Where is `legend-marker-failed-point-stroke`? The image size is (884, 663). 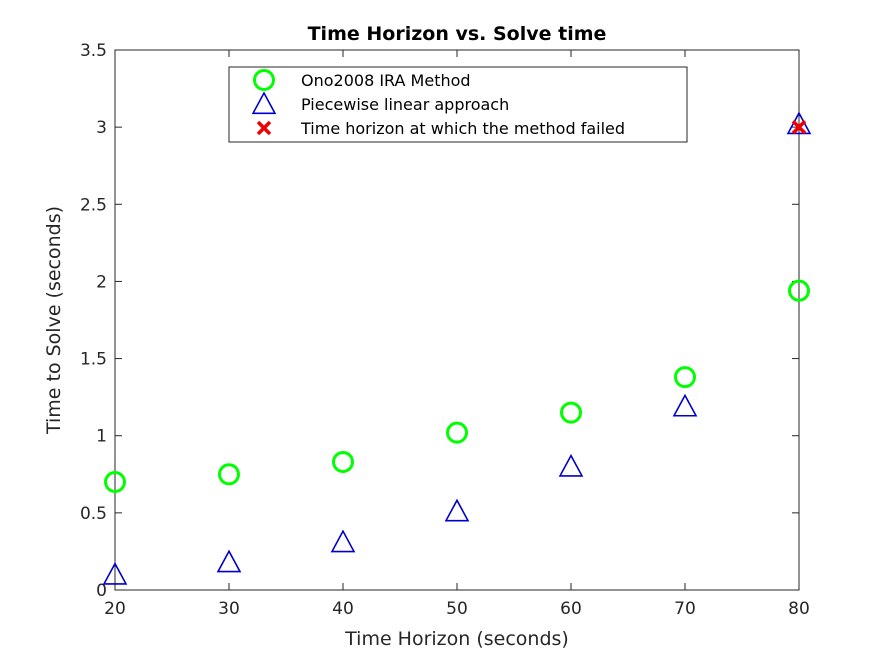 legend-marker-failed-point-stroke is located at coordinates (264, 128).